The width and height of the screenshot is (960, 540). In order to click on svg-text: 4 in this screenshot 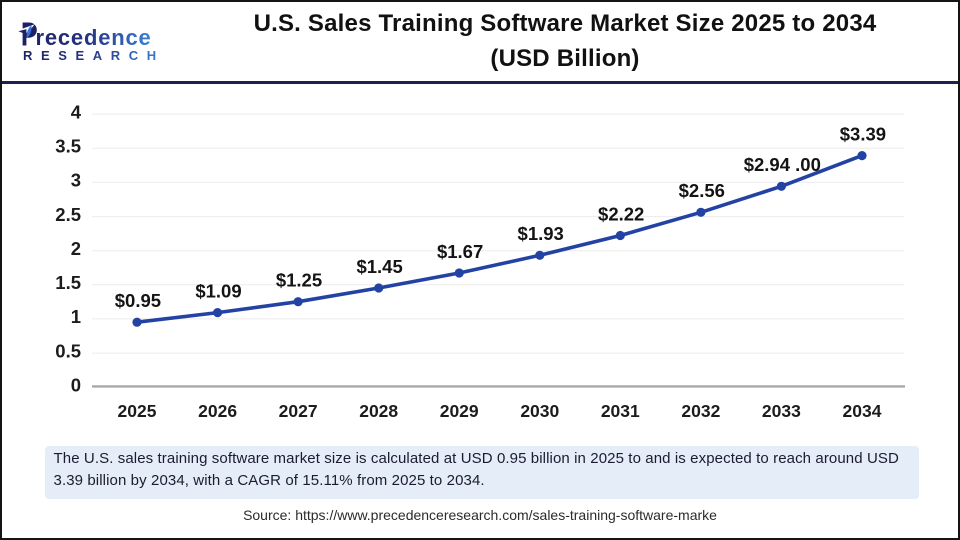, I will do `click(76, 111)`.